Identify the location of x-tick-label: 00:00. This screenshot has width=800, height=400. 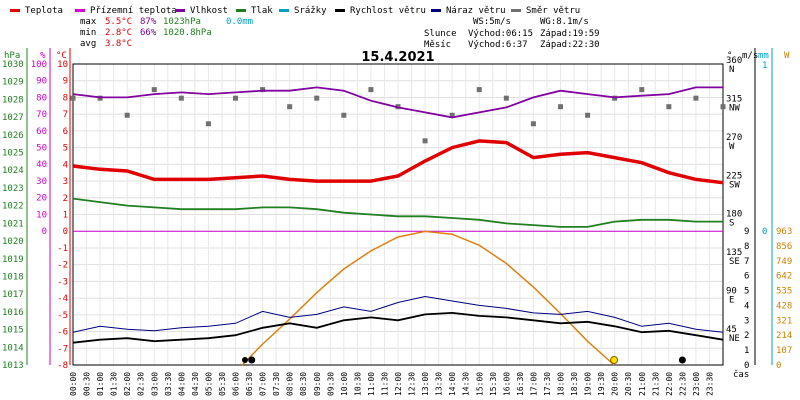
(73, 384).